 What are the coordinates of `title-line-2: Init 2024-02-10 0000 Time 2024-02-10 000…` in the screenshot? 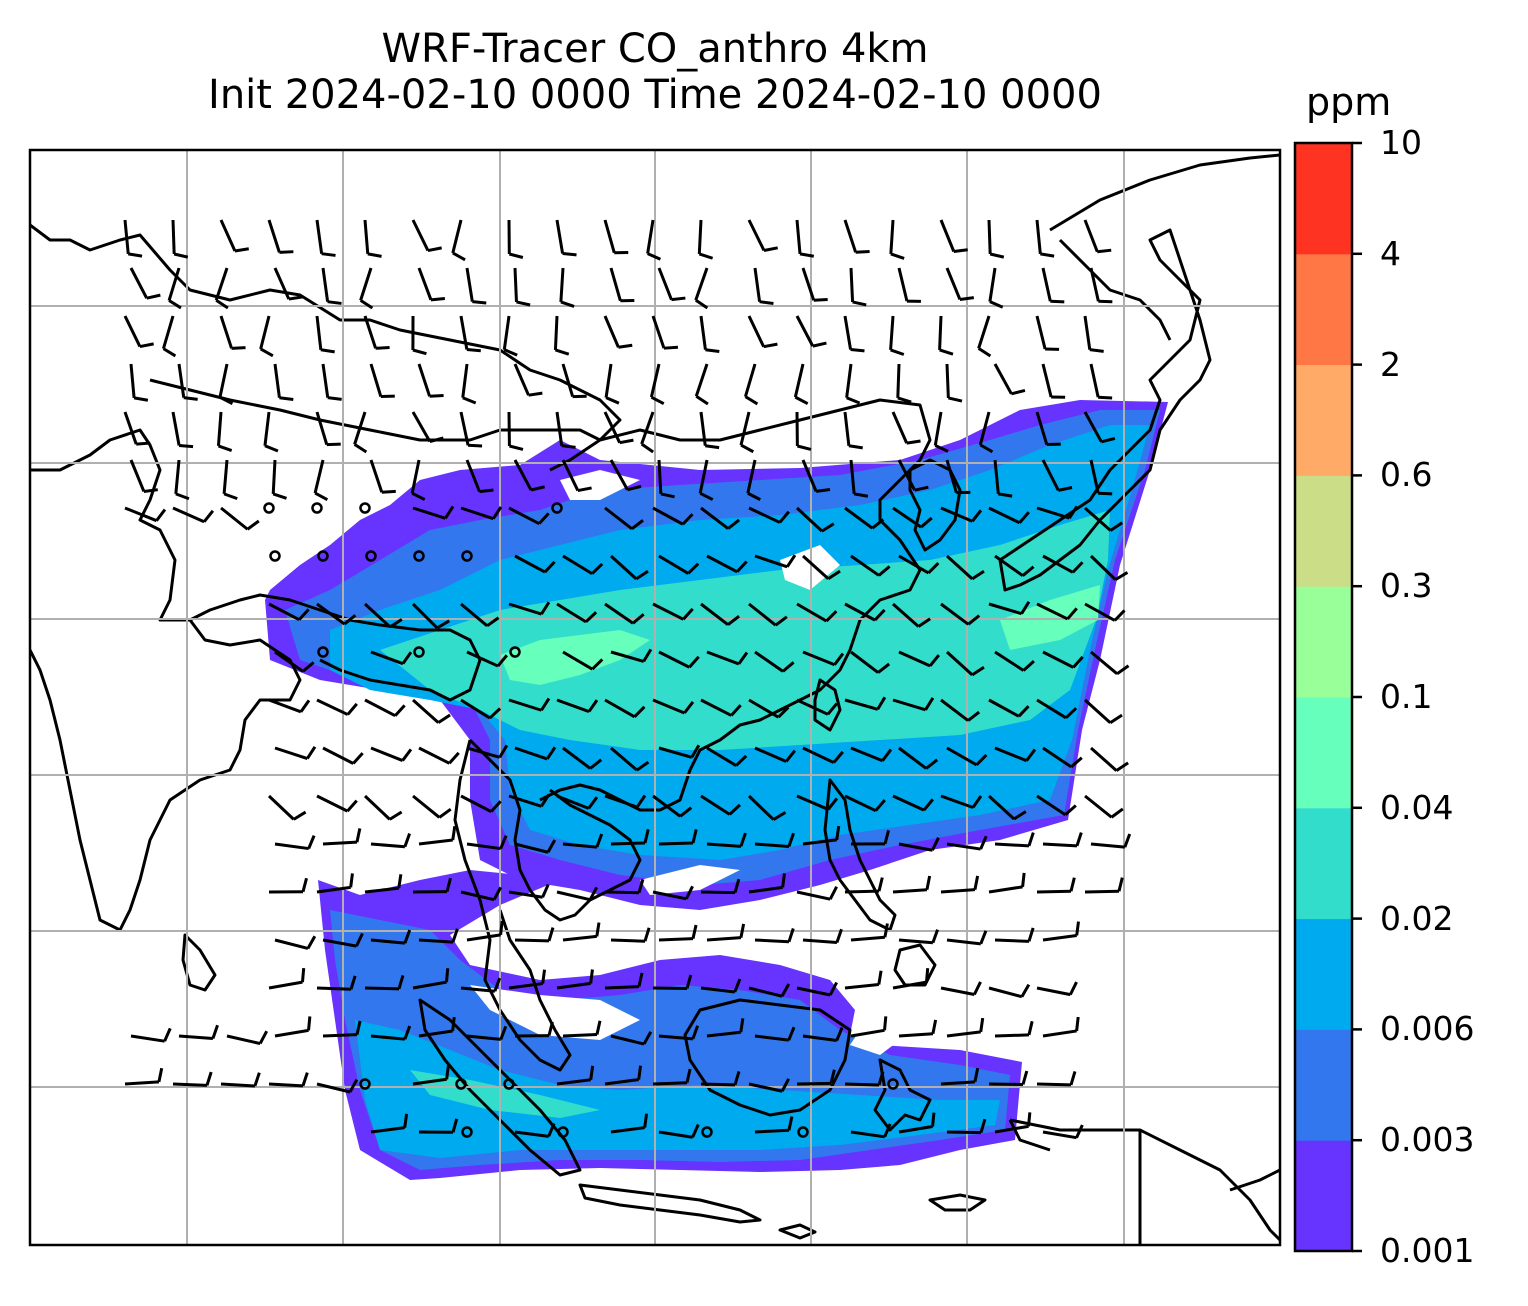 It's located at (655, 95).